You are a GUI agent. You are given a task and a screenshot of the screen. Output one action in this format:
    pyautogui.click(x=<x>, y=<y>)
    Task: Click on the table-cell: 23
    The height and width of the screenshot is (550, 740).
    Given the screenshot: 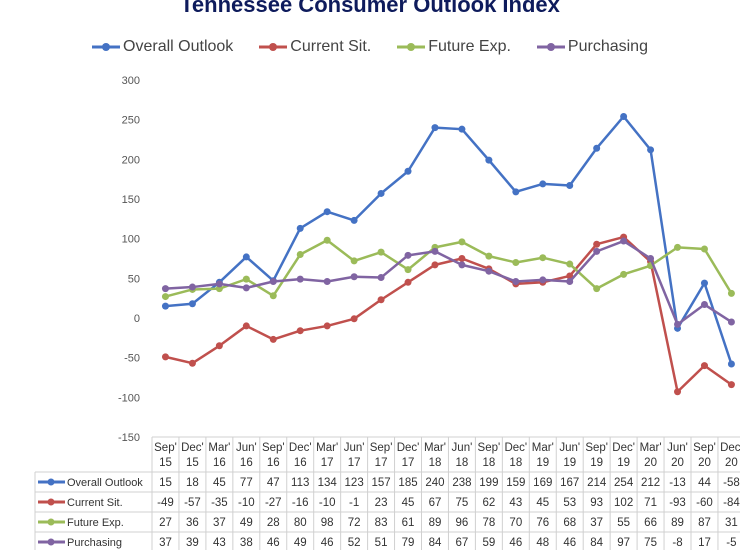 What is the action you would take?
    pyautogui.click(x=381, y=503)
    